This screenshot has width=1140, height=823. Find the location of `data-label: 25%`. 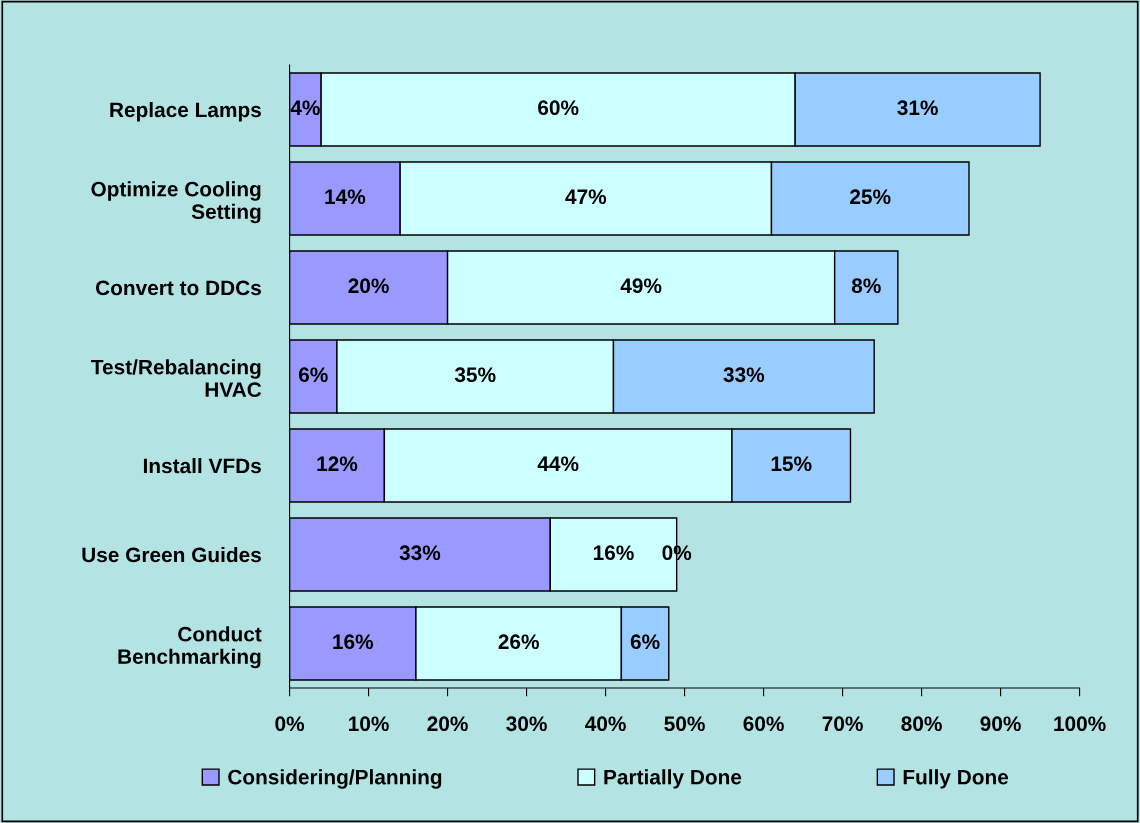

data-label: 25% is located at coordinates (870, 197).